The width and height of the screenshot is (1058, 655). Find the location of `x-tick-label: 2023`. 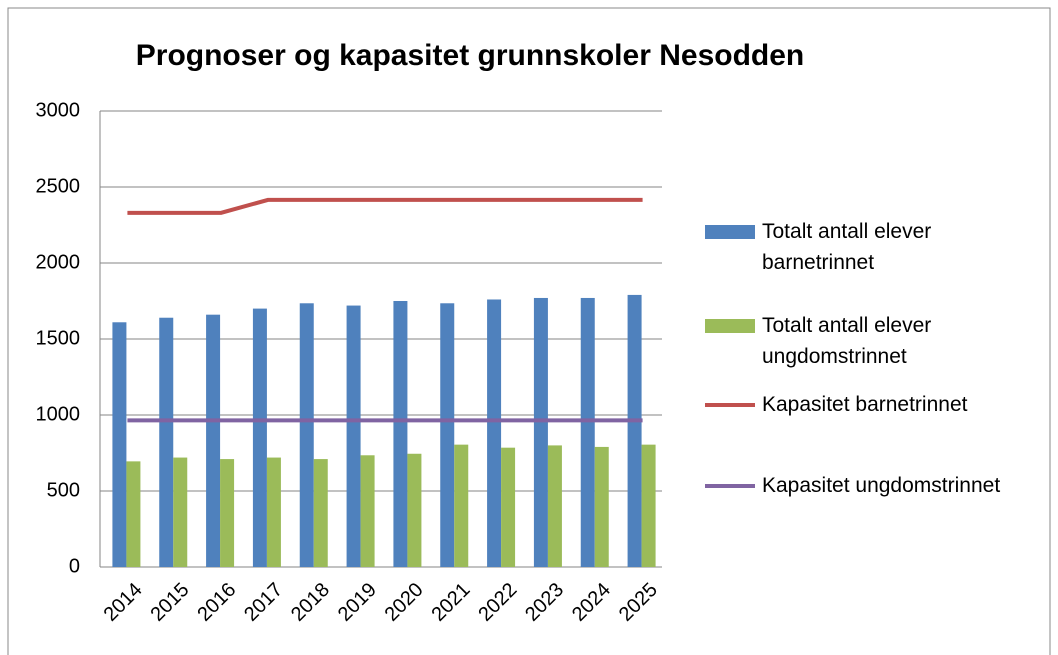

x-tick-label: 2023 is located at coordinates (544, 602).